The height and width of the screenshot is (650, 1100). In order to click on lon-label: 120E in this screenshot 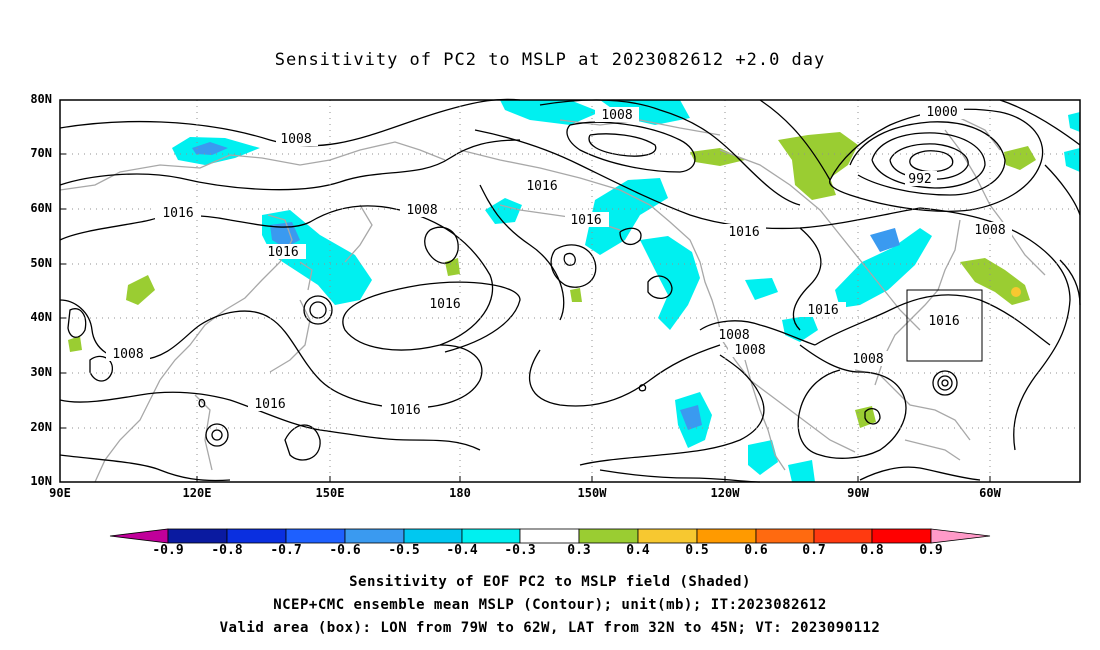, I will do `click(197, 493)`.